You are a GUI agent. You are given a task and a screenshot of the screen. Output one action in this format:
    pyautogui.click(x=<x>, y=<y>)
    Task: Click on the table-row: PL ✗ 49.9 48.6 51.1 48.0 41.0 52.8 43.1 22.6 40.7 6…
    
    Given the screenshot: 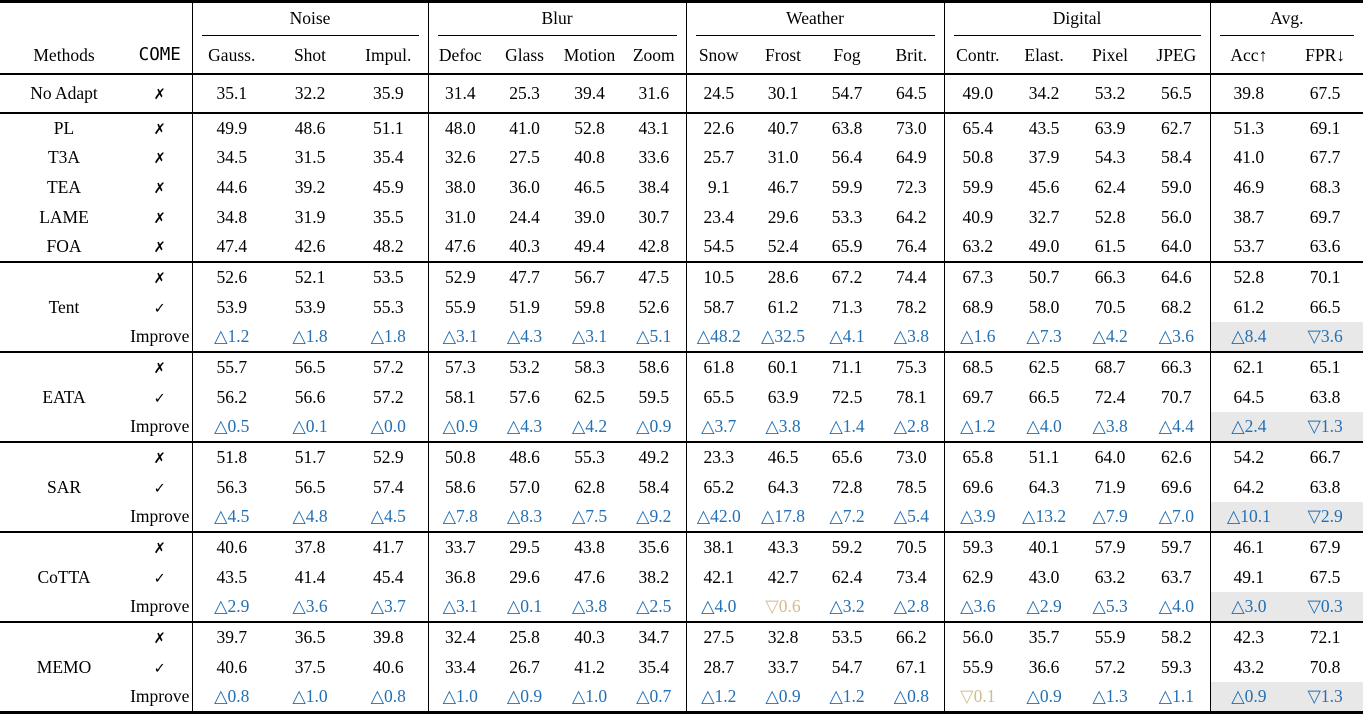 What is the action you would take?
    pyautogui.click(x=681, y=127)
    